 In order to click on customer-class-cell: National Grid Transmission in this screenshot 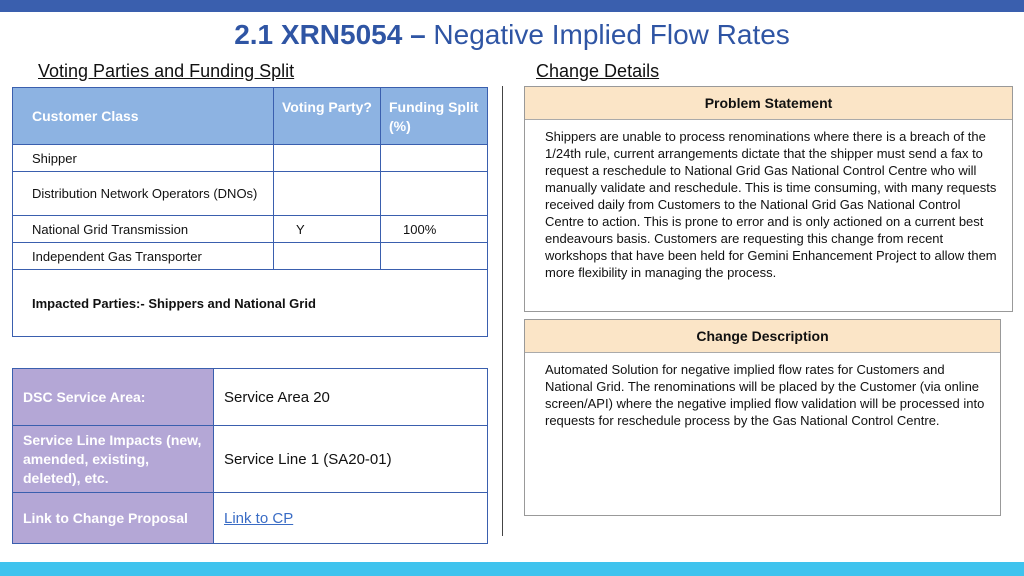, I will do `click(143, 229)`.